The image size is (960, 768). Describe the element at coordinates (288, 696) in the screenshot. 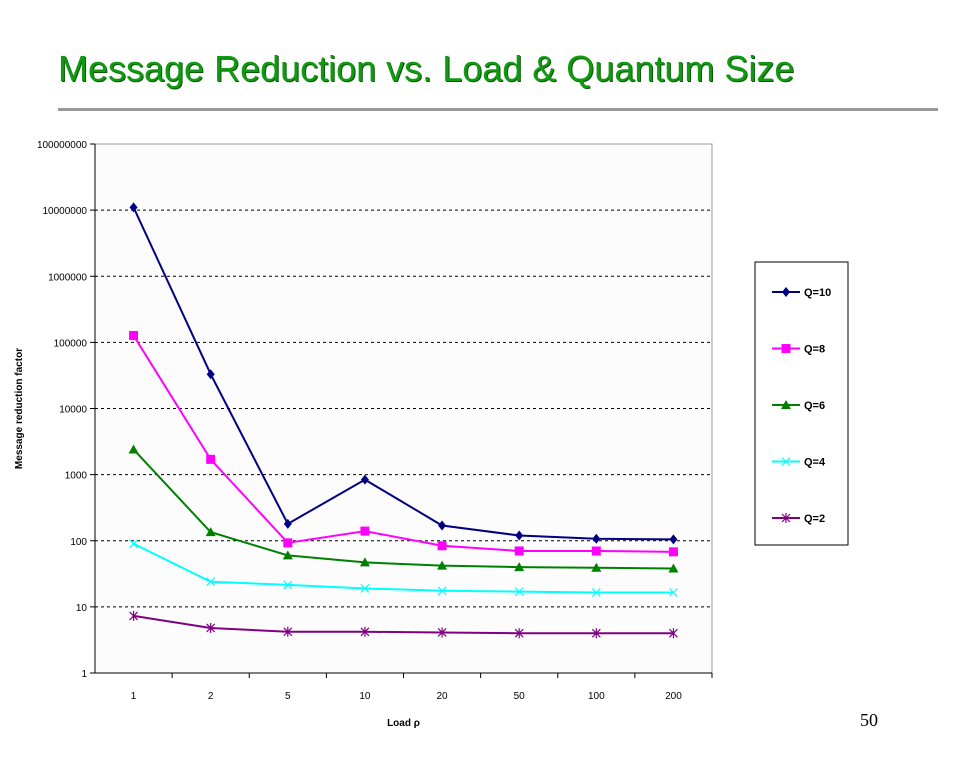

I see `x-tick-label: 5` at that location.